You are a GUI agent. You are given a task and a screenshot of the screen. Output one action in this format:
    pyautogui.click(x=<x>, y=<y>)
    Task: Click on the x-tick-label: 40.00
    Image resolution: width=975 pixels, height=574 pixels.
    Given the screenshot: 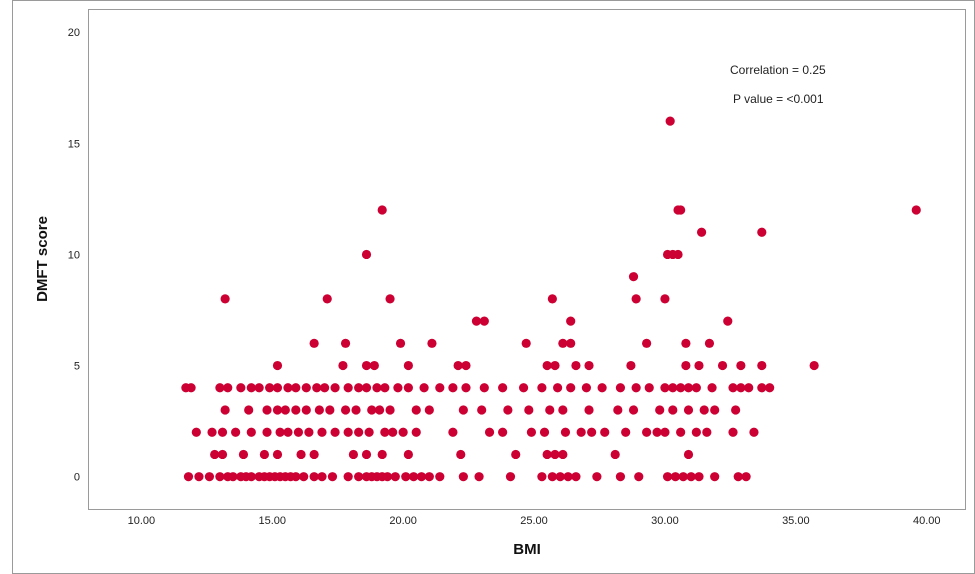 What is the action you would take?
    pyautogui.click(x=927, y=521)
    